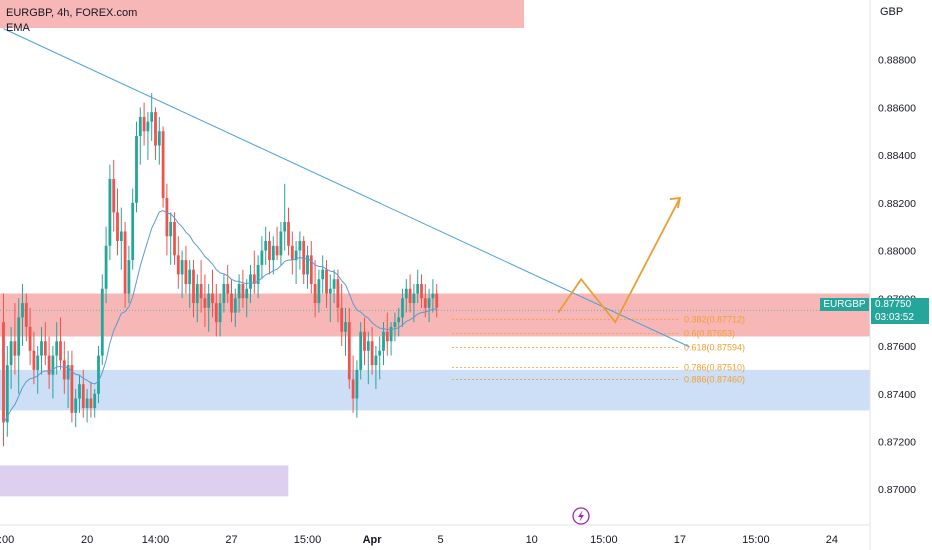 The width and height of the screenshot is (932, 550). Describe the element at coordinates (897, 61) in the screenshot. I see `price-tick-label: 0.88800` at that location.